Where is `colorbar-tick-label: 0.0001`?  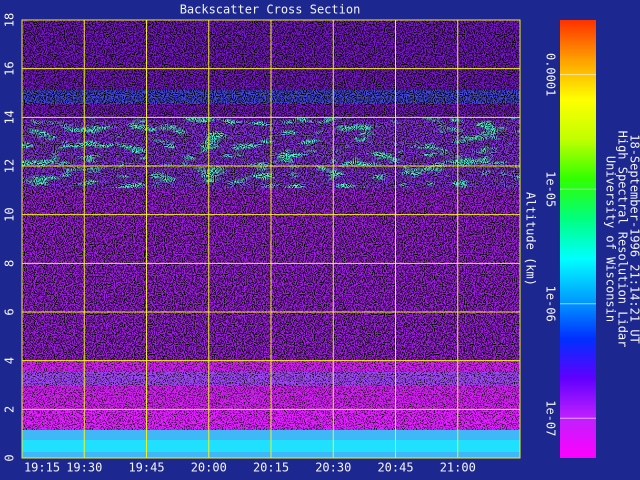
colorbar-tick-label: 0.0001 is located at coordinates (551, 74).